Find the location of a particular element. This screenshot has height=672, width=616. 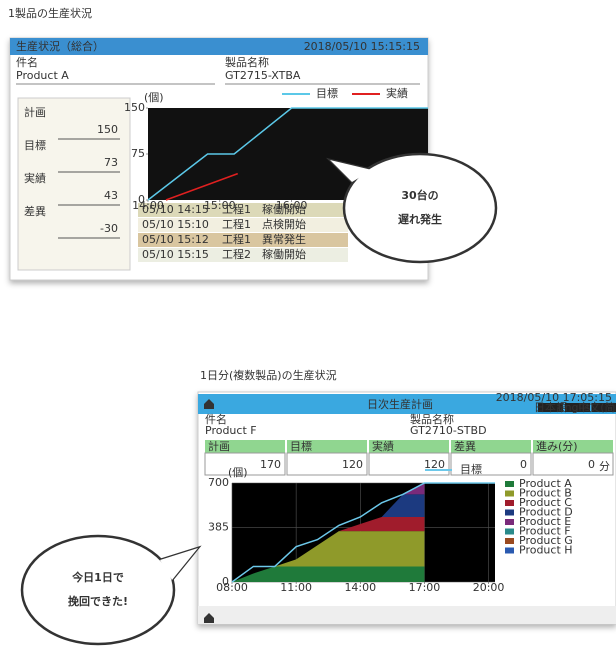

stat-label: 進み(分) is located at coordinates (557, 446).